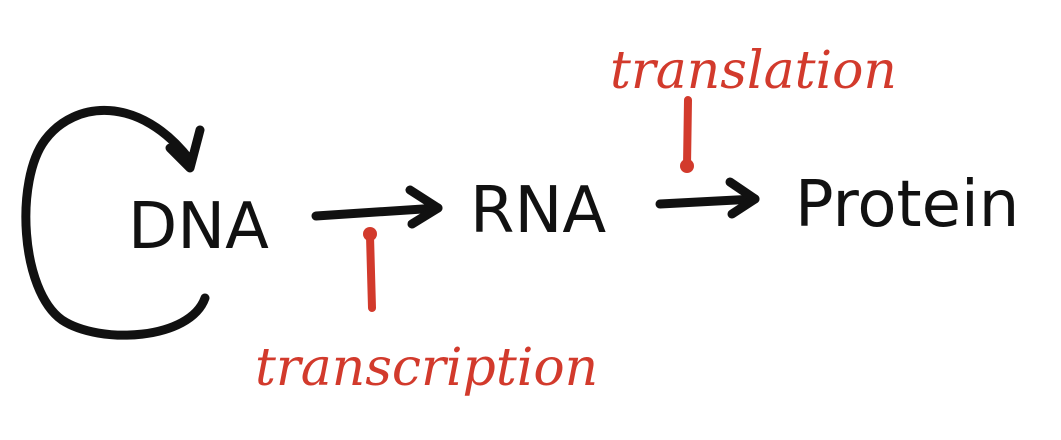 The height and width of the screenshot is (440, 1061). Describe the element at coordinates (371, 272) in the screenshot. I see `transcription-marker-line` at that location.